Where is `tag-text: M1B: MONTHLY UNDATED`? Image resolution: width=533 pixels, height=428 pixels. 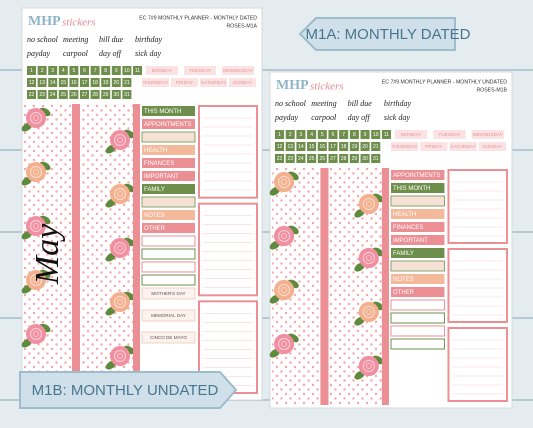 tag-text: M1B: MONTHLY UNDATED is located at coordinates (125, 390).